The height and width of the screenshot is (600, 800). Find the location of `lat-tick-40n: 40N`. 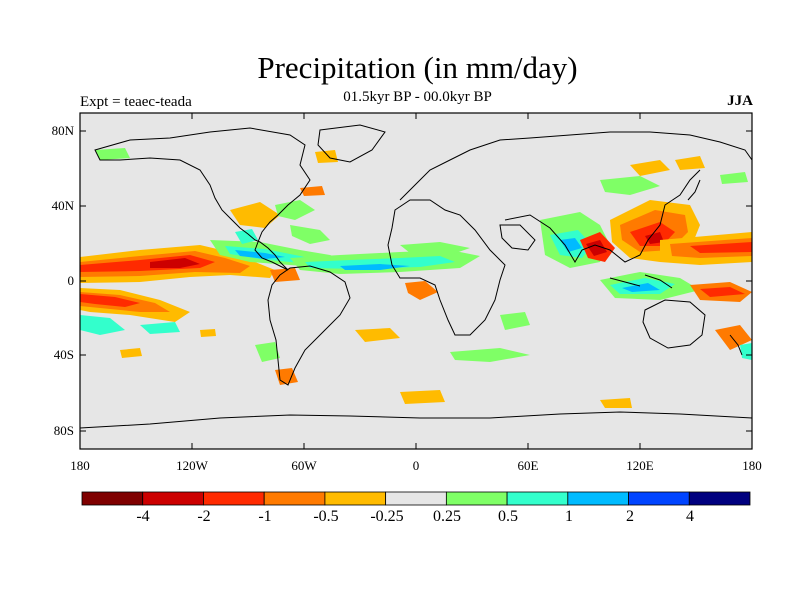

lat-tick-40n: 40N is located at coordinates (62, 205).